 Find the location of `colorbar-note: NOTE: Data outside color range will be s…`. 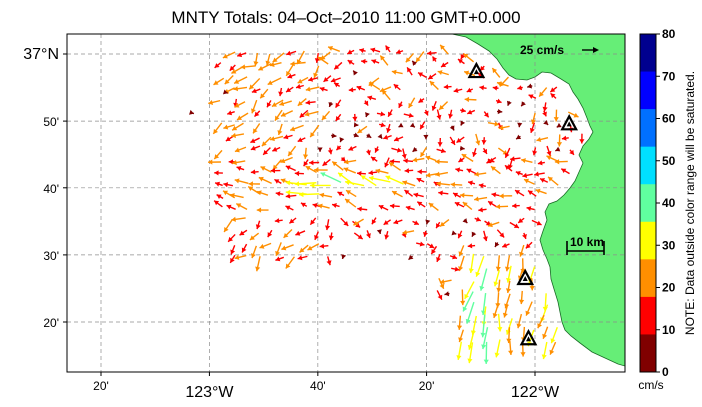

colorbar-note: NOTE: Data outside color range will be s… is located at coordinates (690, 203).